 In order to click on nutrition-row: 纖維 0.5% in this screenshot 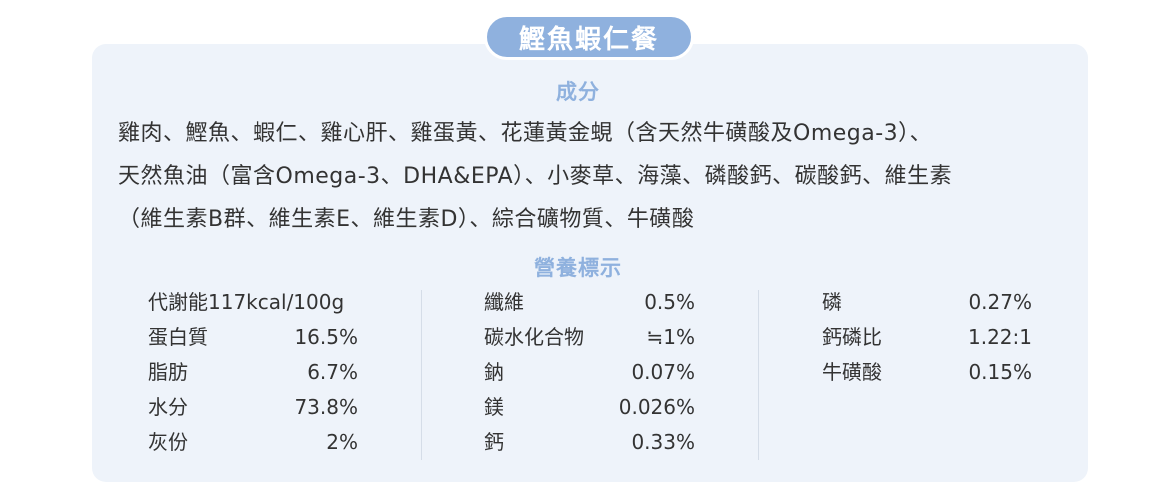, I will do `click(589, 302)`.